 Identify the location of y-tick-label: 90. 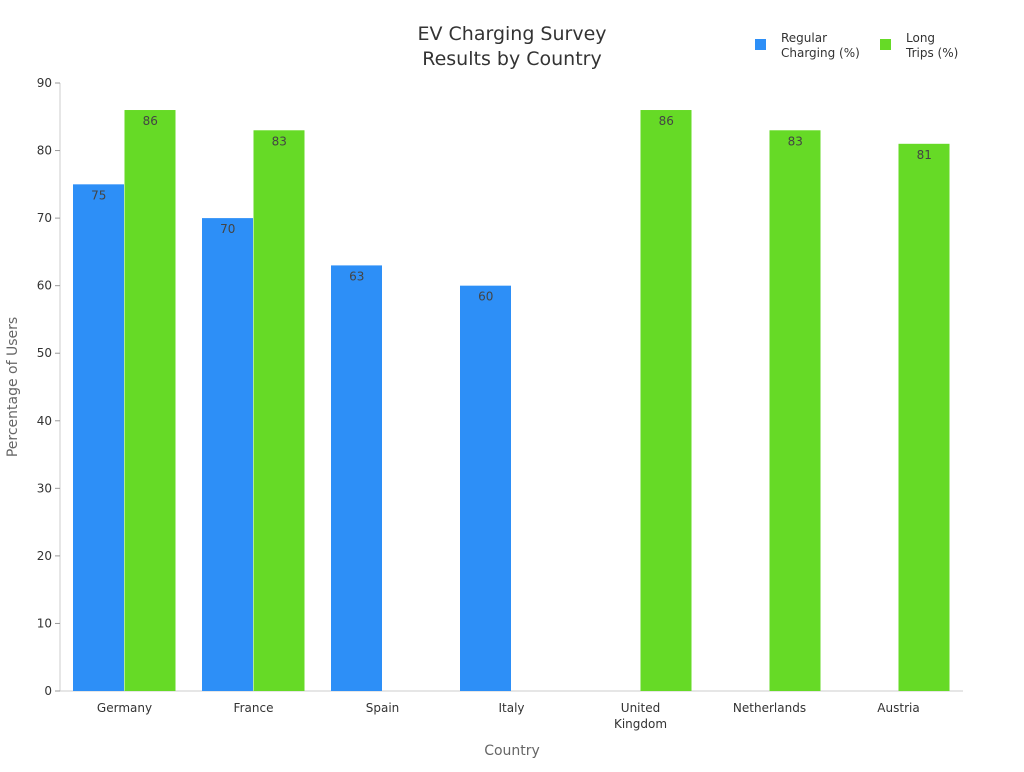
(44, 83).